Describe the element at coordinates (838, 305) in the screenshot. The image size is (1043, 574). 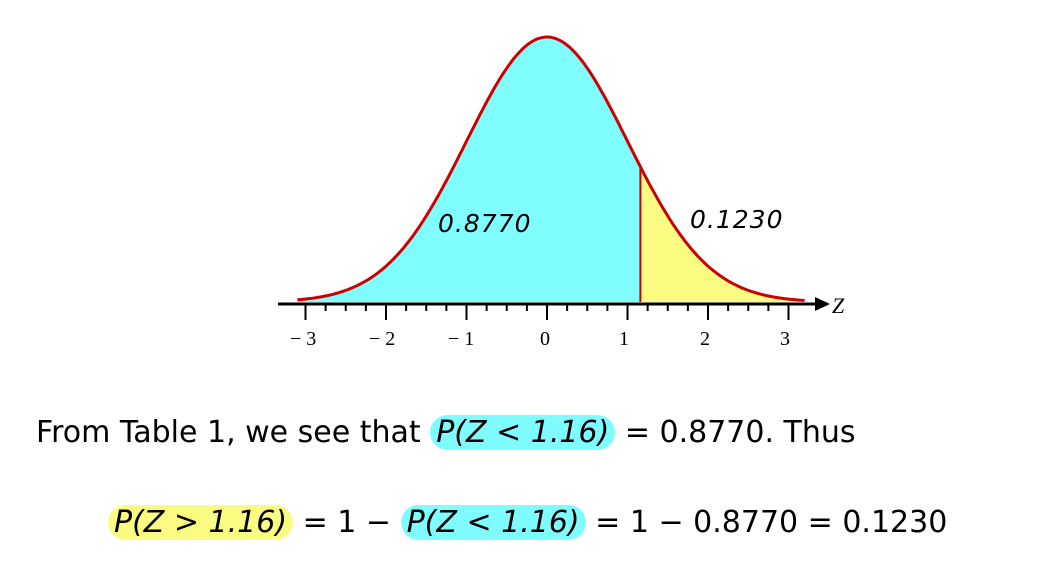
I see `axis-name-label: Z` at that location.